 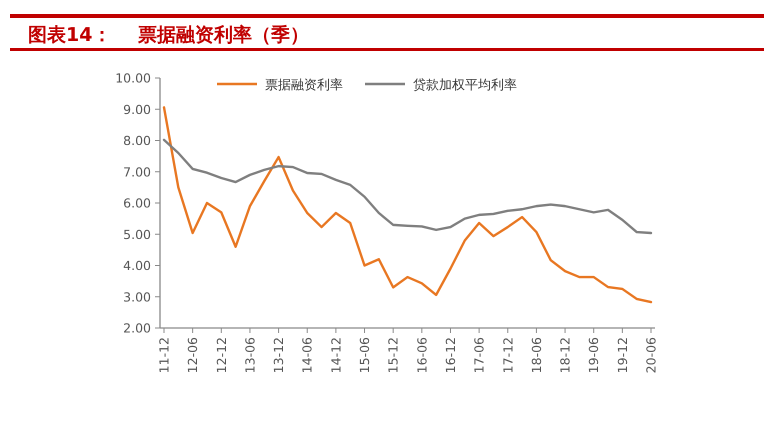 I want to click on y-tick-label: 5.00, so click(x=137, y=234).